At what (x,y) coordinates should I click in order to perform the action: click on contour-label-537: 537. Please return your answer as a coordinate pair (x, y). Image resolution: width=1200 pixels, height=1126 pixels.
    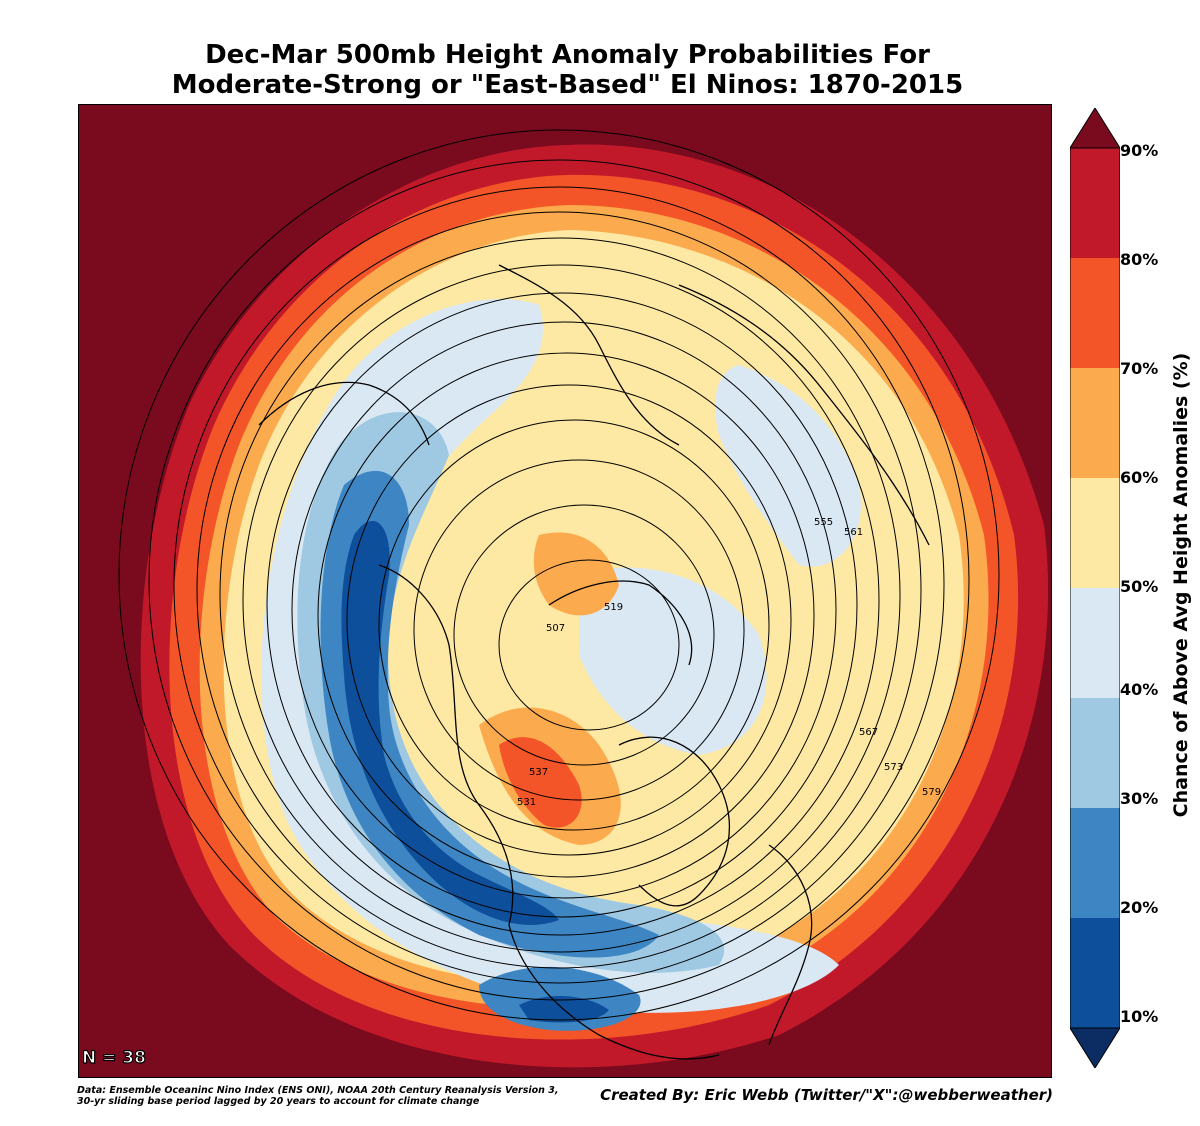
    Looking at the image, I should click on (538, 772).